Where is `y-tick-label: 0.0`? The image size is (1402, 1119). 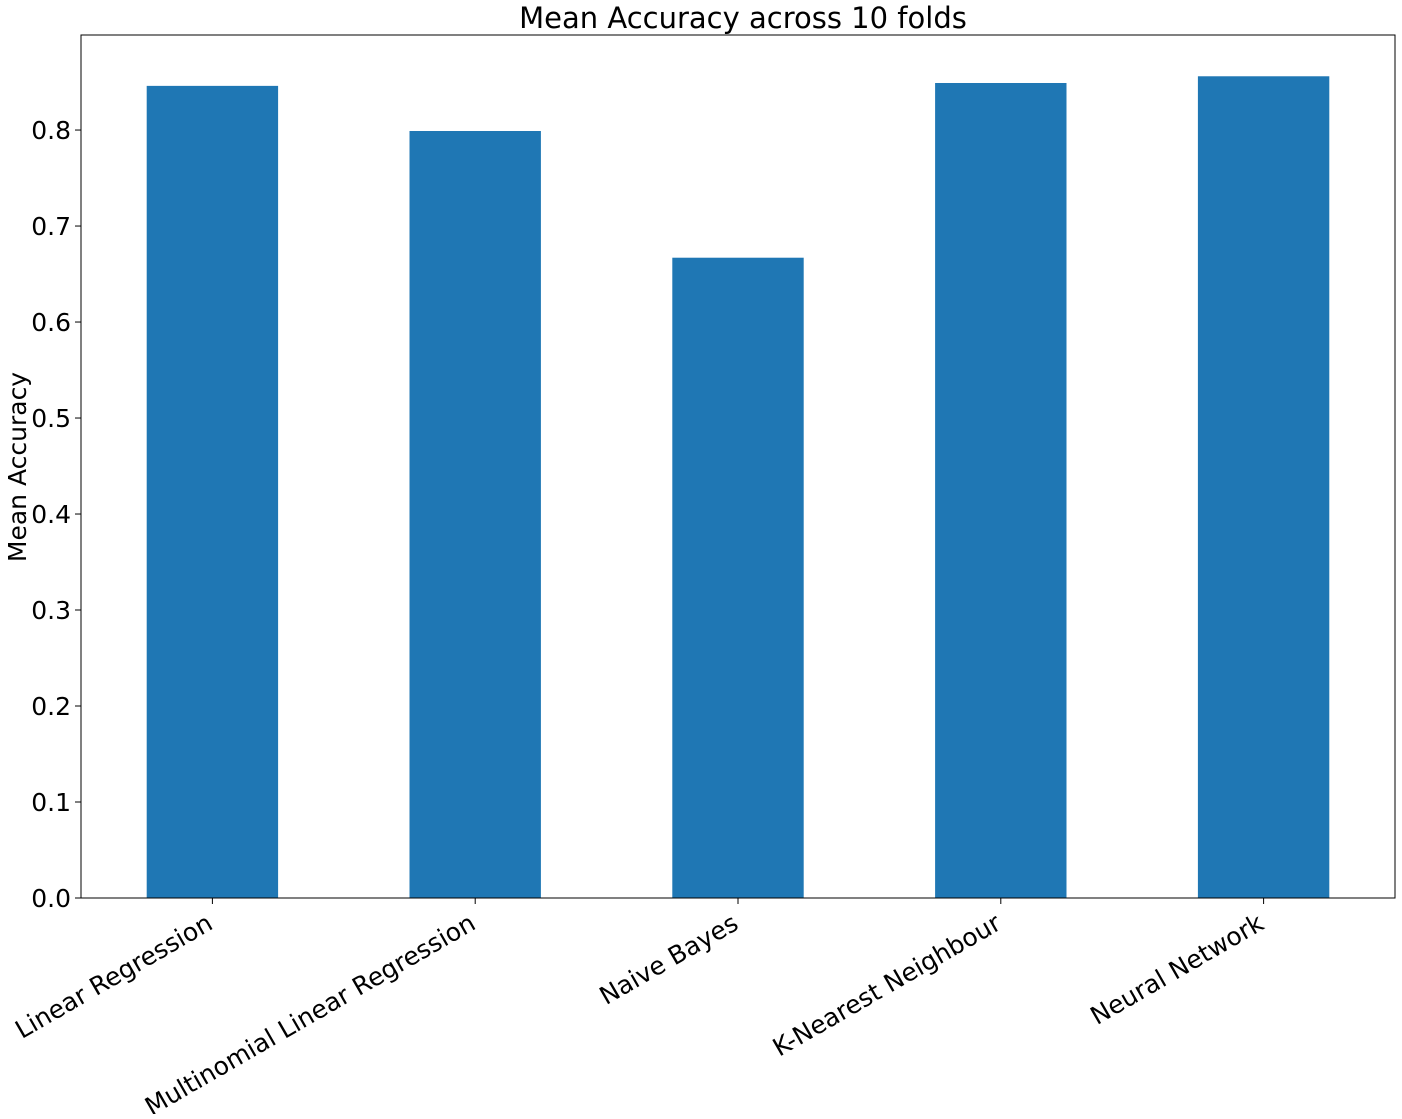
y-tick-label: 0.0 is located at coordinates (51, 898).